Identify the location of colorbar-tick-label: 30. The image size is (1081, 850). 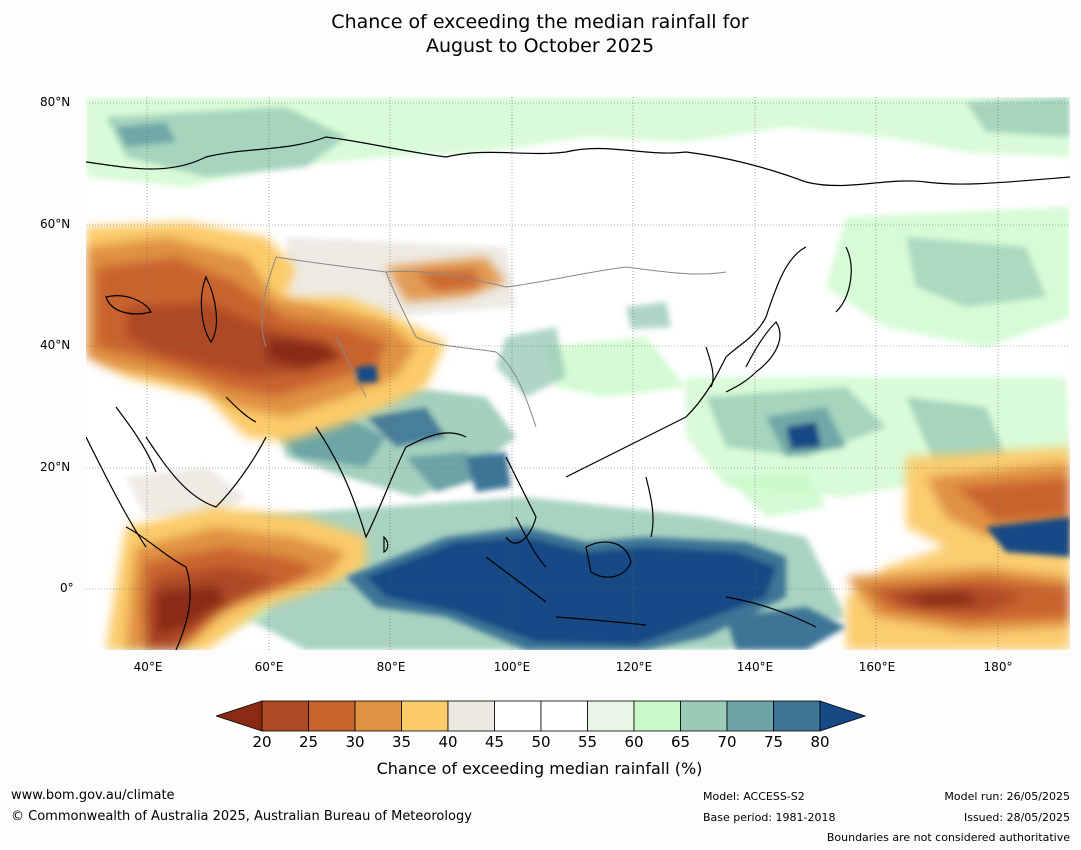
(355, 742).